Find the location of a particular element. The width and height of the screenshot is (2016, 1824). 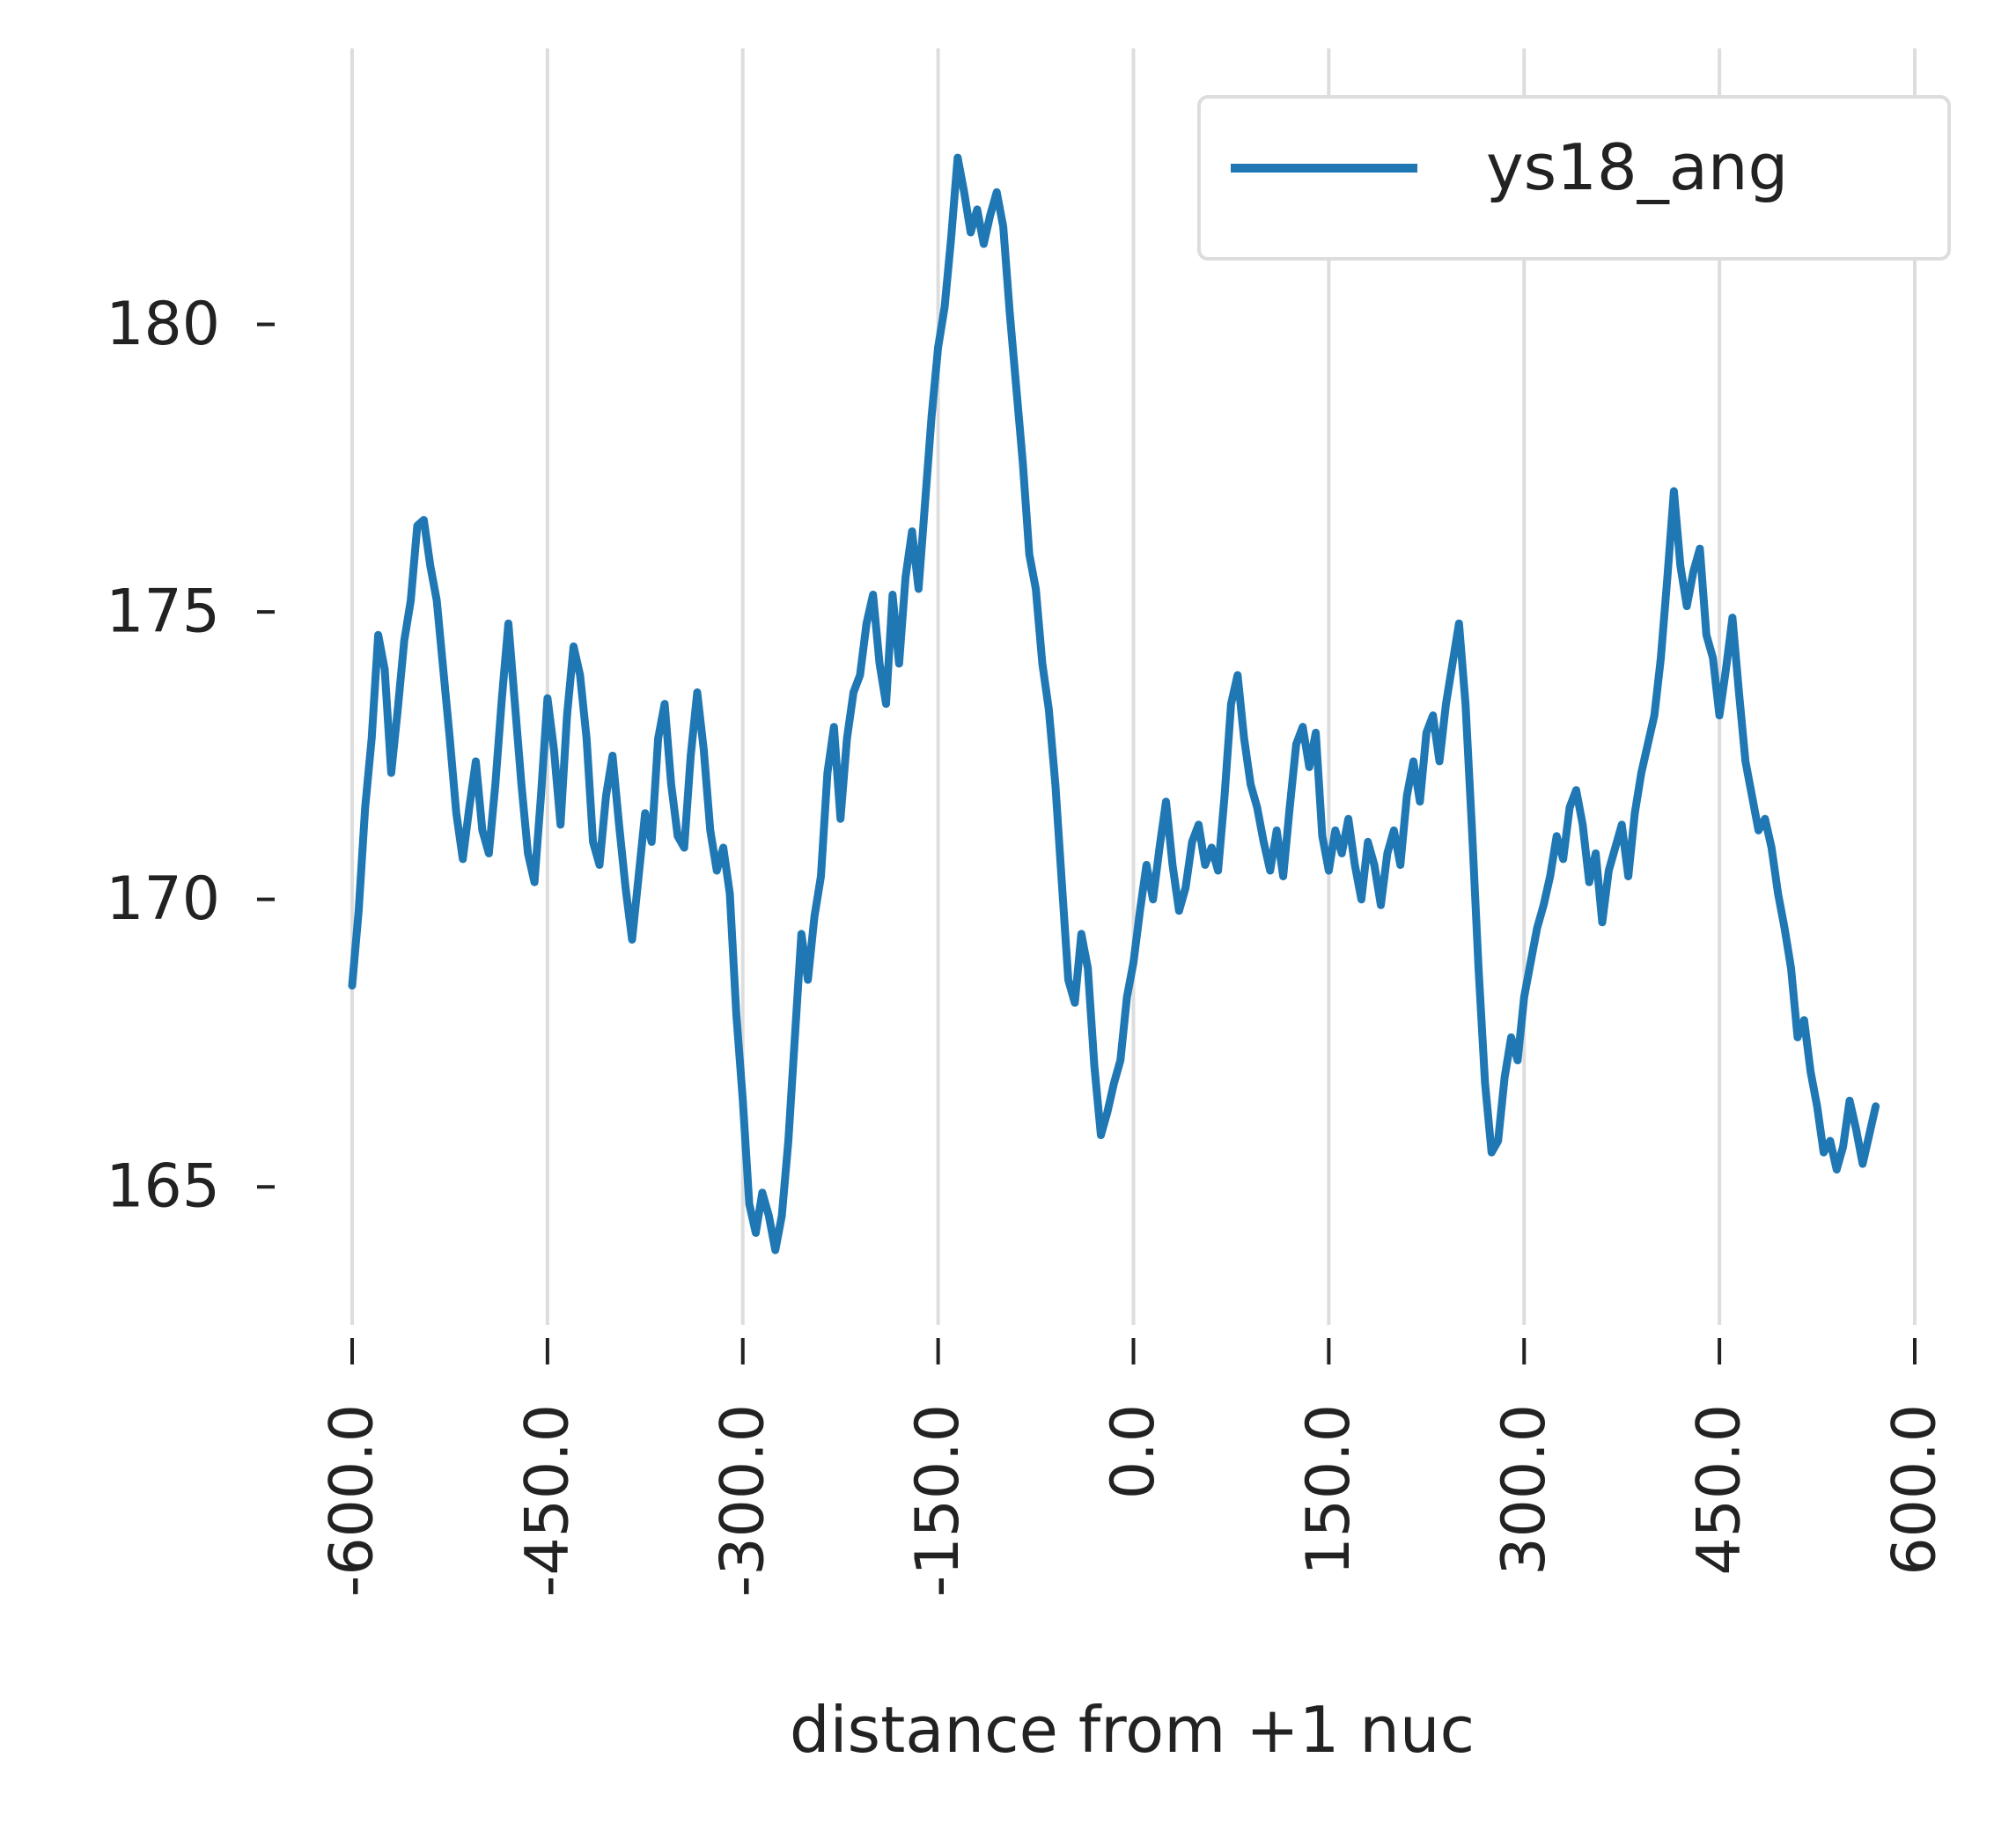

x-tick-label: -600.0 is located at coordinates (352, 1501).